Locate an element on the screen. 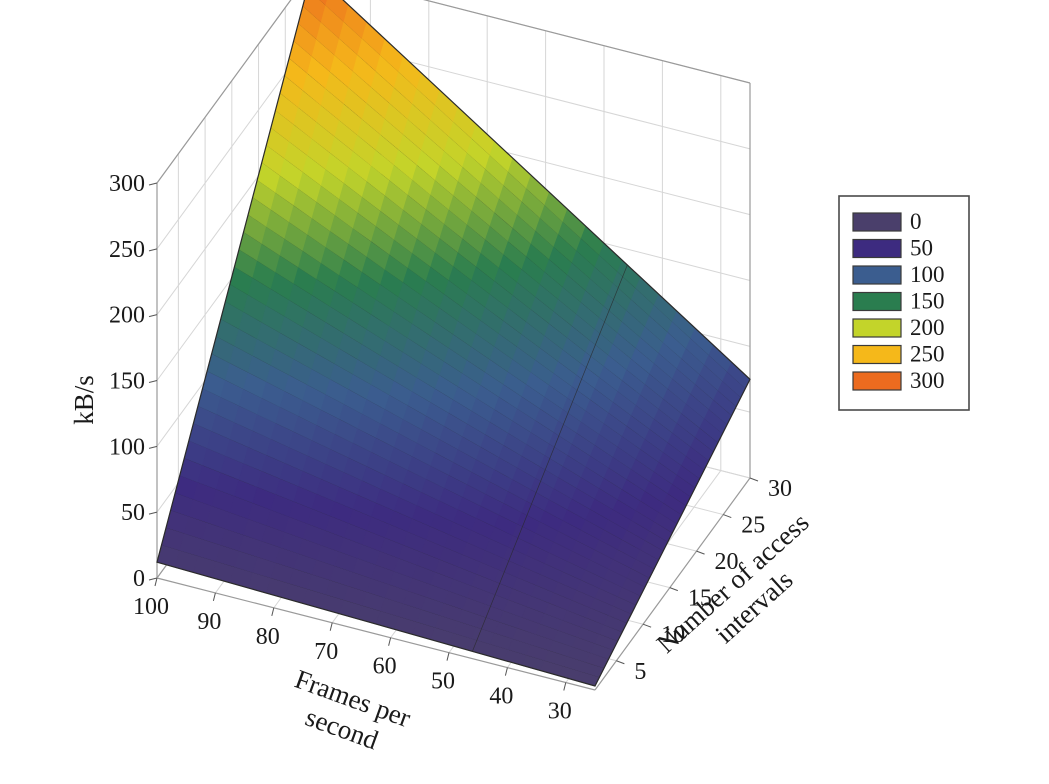  y-tick-label: 15 is located at coordinates (700, 599).